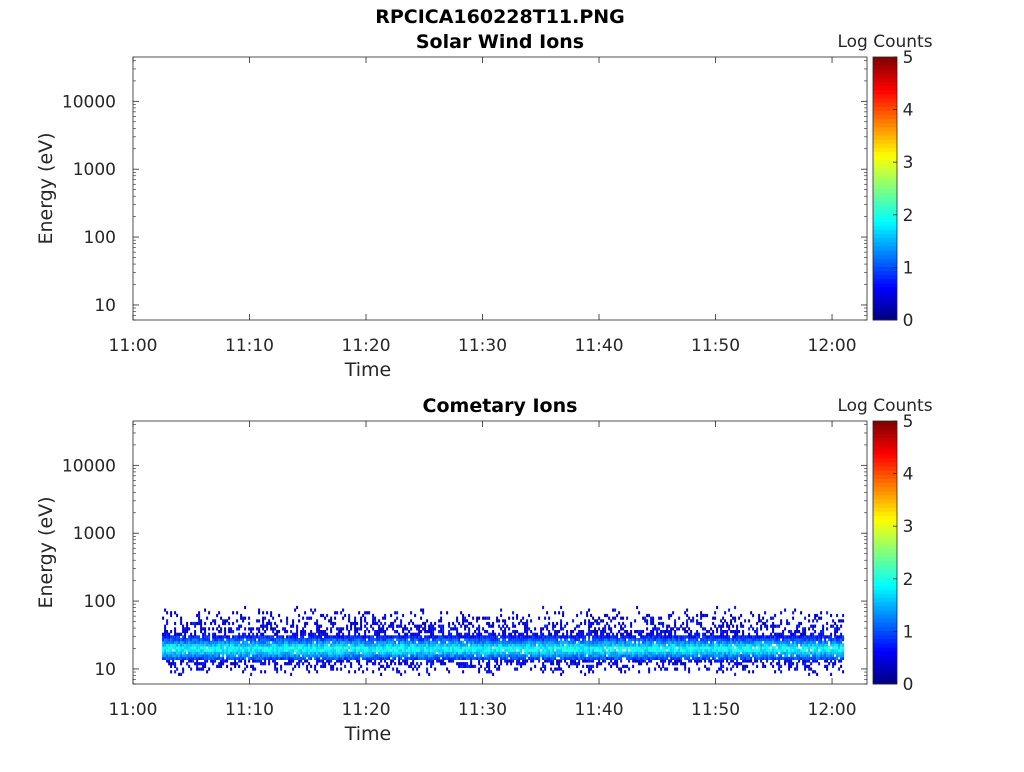 The width and height of the screenshot is (1024, 772). Describe the element at coordinates (89, 102) in the screenshot. I see `y-tick-label: 10000` at that location.